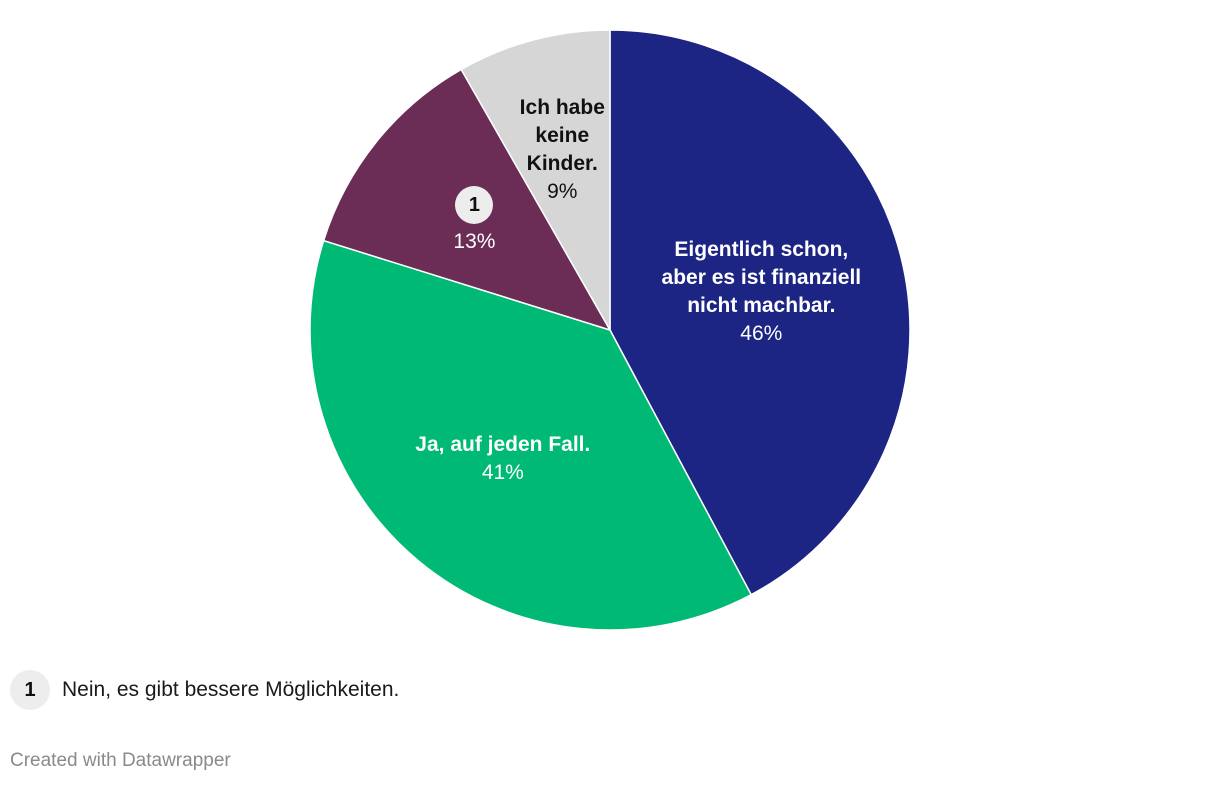  I want to click on slice-value: 13%, so click(474, 241).